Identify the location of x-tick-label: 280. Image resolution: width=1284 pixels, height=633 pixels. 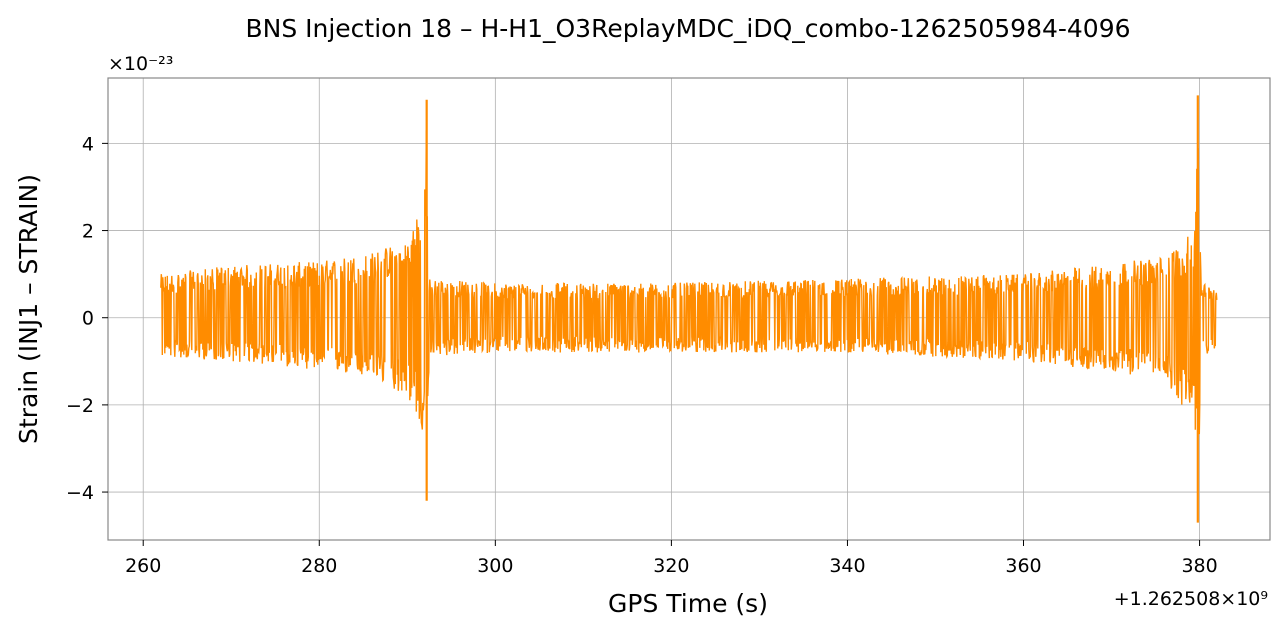
(319, 566).